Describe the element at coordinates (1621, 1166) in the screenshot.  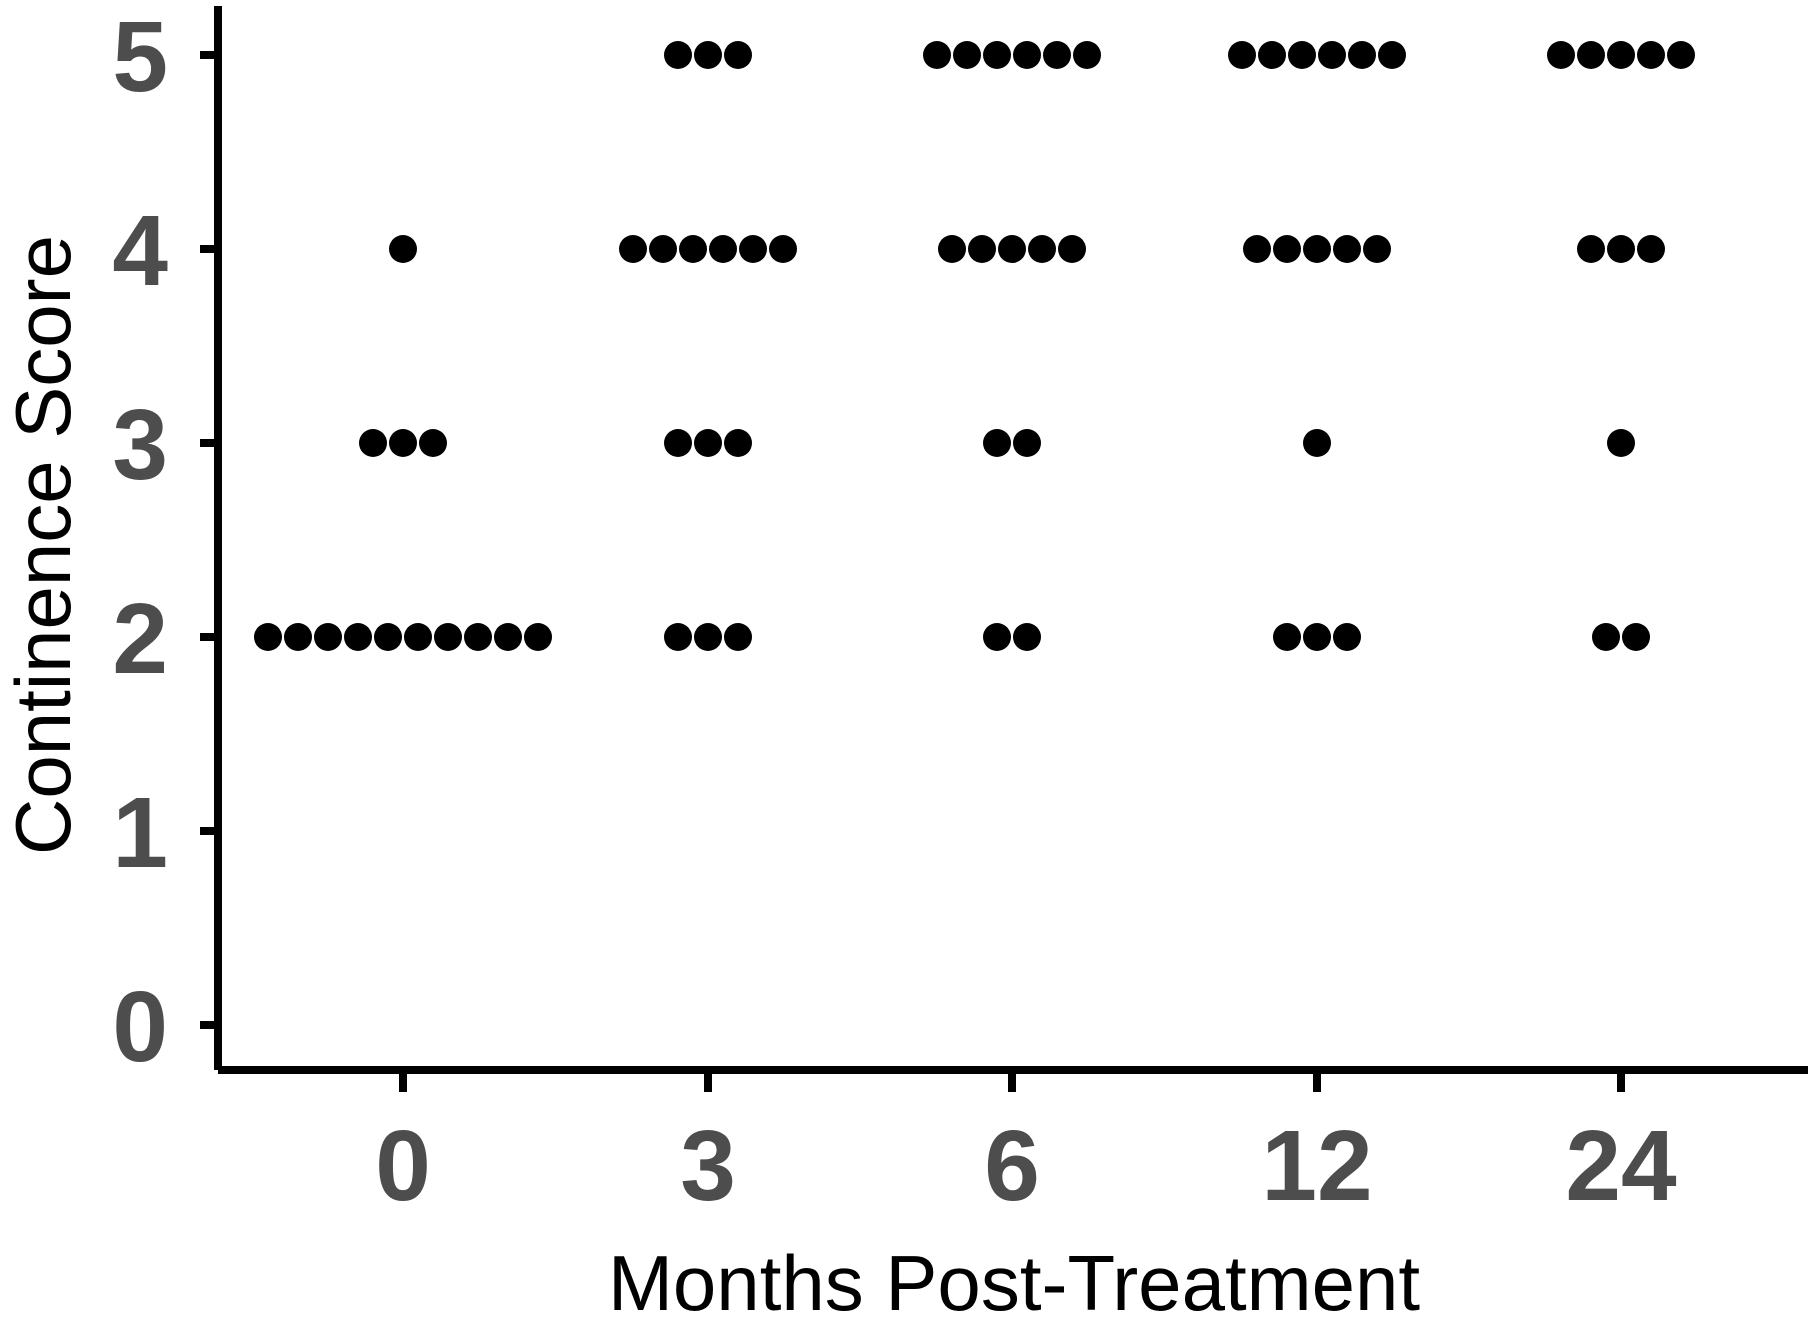
I see `x-tick-label: 24` at that location.